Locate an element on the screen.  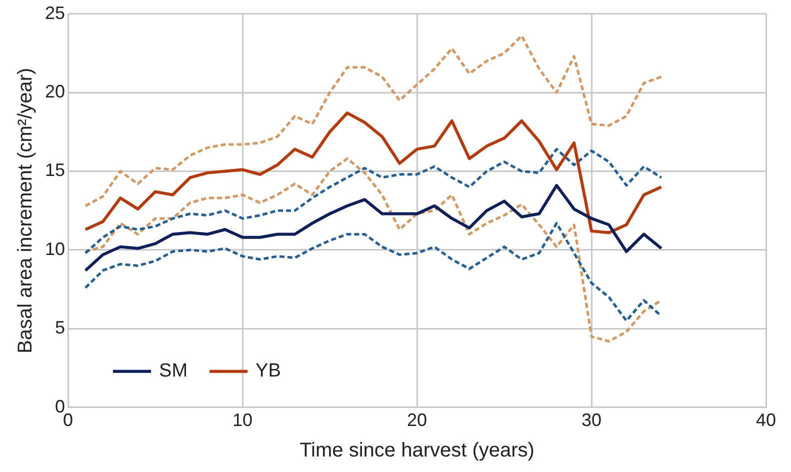
legend-label: SM is located at coordinates (173, 371).